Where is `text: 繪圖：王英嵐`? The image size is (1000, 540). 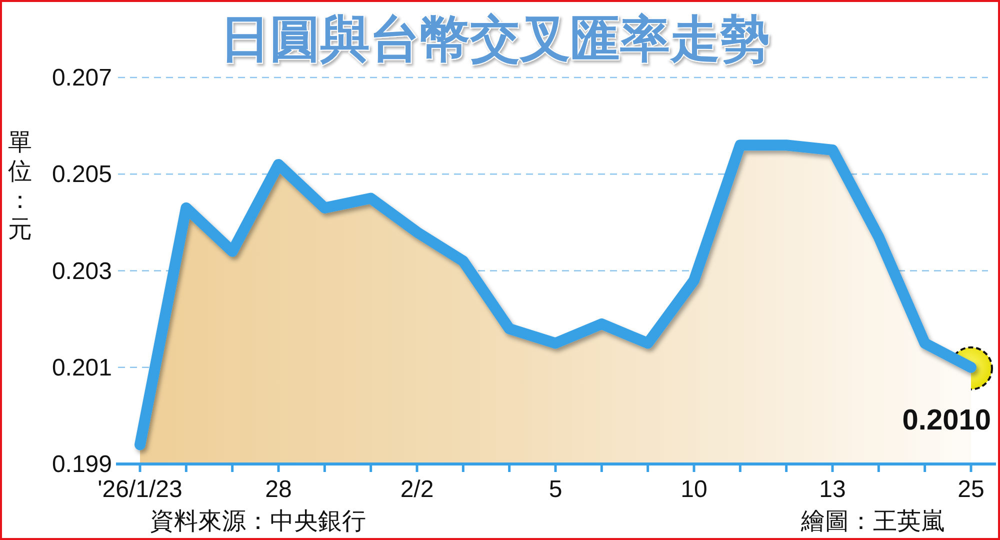 text: 繪圖：王英嵐 is located at coordinates (872, 521).